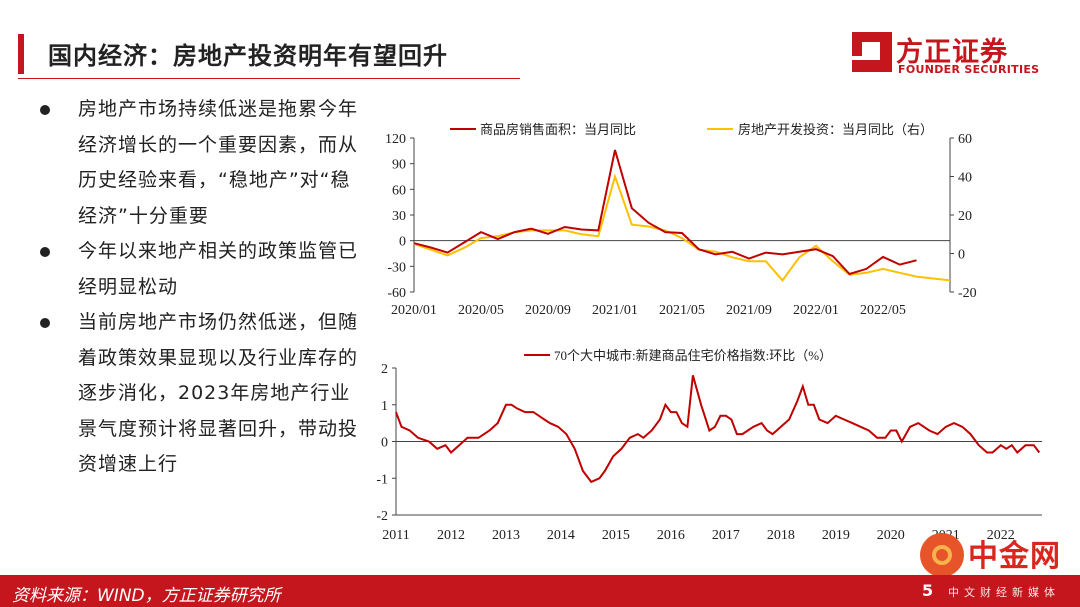 The height and width of the screenshot is (607, 1080). What do you see at coordinates (451, 535) in the screenshot?
I see `x-tick-label: 2012` at bounding box center [451, 535].